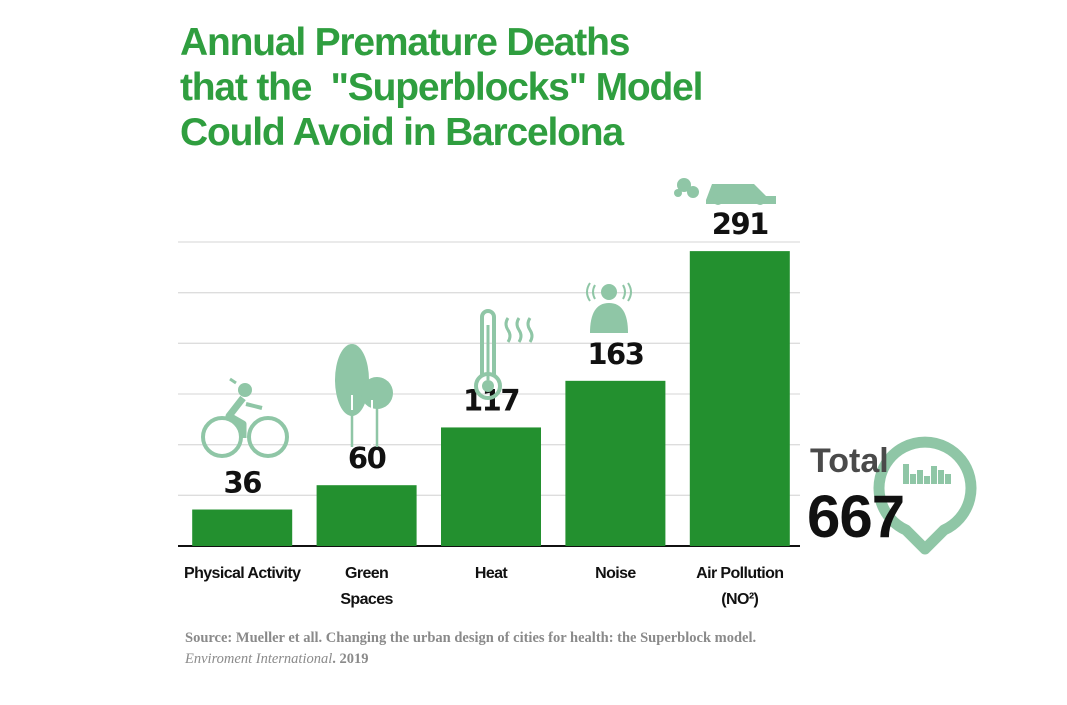 Image resolution: width=1067 pixels, height=705 pixels. What do you see at coordinates (245, 417) in the screenshot?
I see `cyclist-icon` at bounding box center [245, 417].